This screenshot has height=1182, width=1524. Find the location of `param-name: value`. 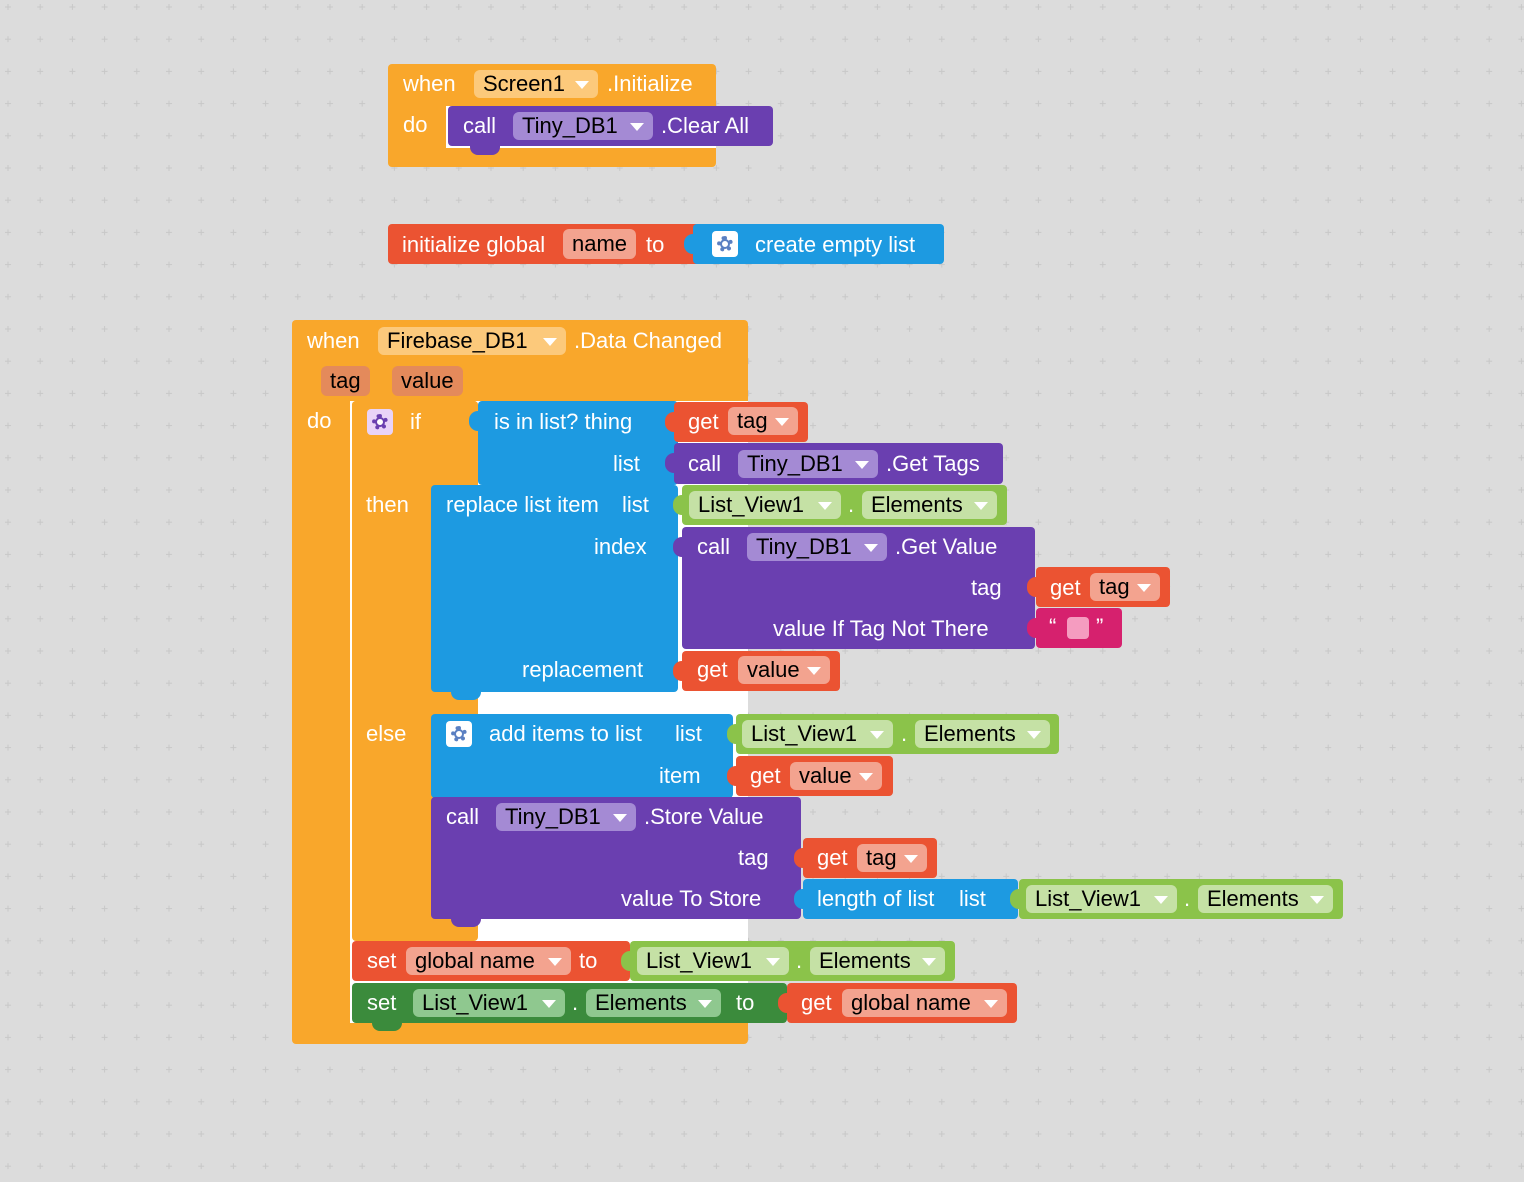

param-name: value is located at coordinates (427, 380).